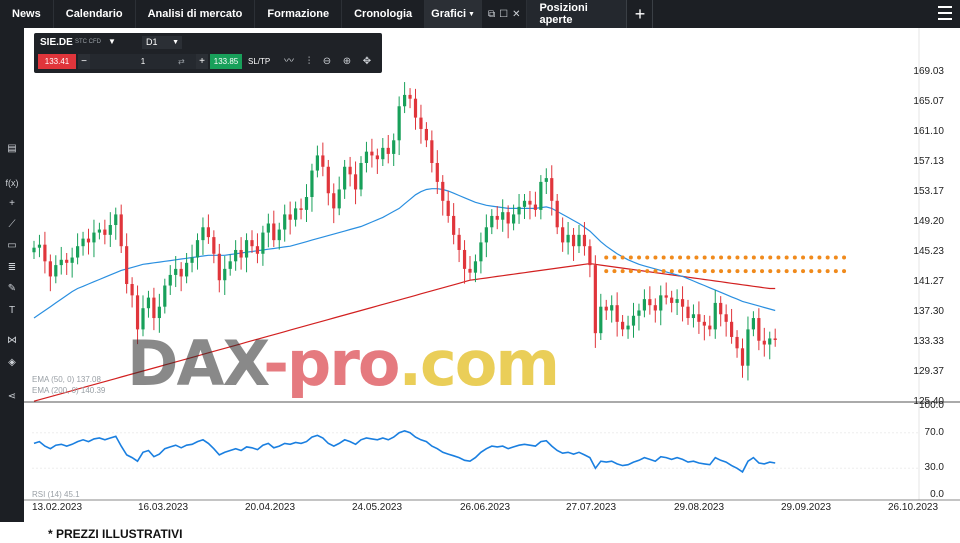 This screenshot has width=960, height=543. Describe the element at coordinates (196, 14) in the screenshot. I see `nav-market-analysis: Analisi di mercato` at that location.